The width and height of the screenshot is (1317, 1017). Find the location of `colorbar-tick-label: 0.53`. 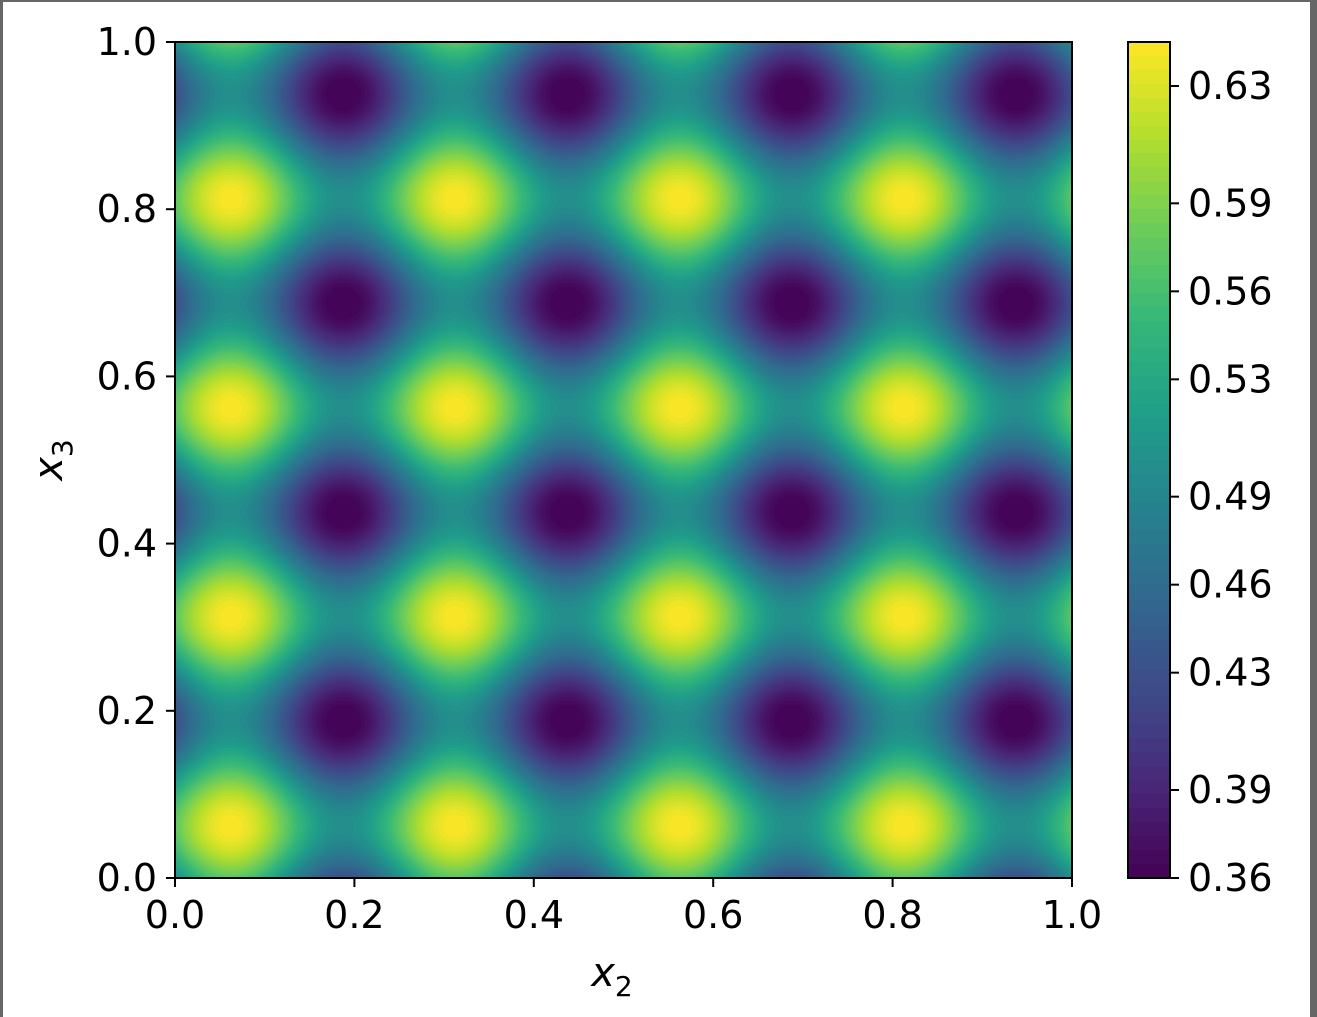

colorbar-tick-label: 0.53 is located at coordinates (1230, 379).